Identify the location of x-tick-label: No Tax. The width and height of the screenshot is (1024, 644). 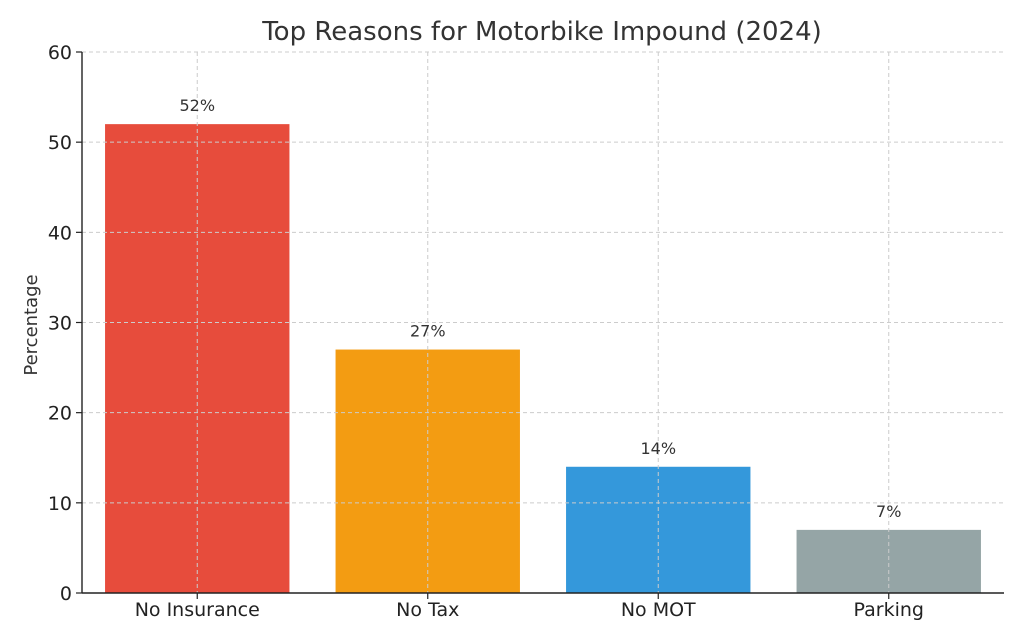
(427, 610).